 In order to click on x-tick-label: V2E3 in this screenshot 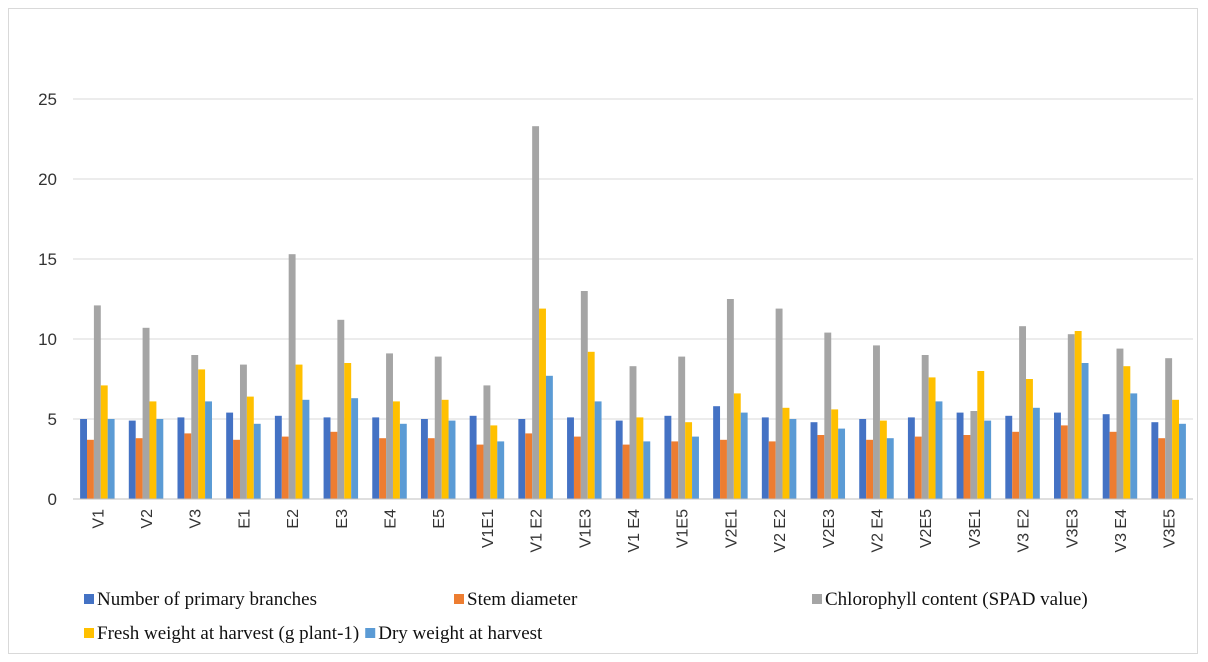, I will do `click(829, 528)`.